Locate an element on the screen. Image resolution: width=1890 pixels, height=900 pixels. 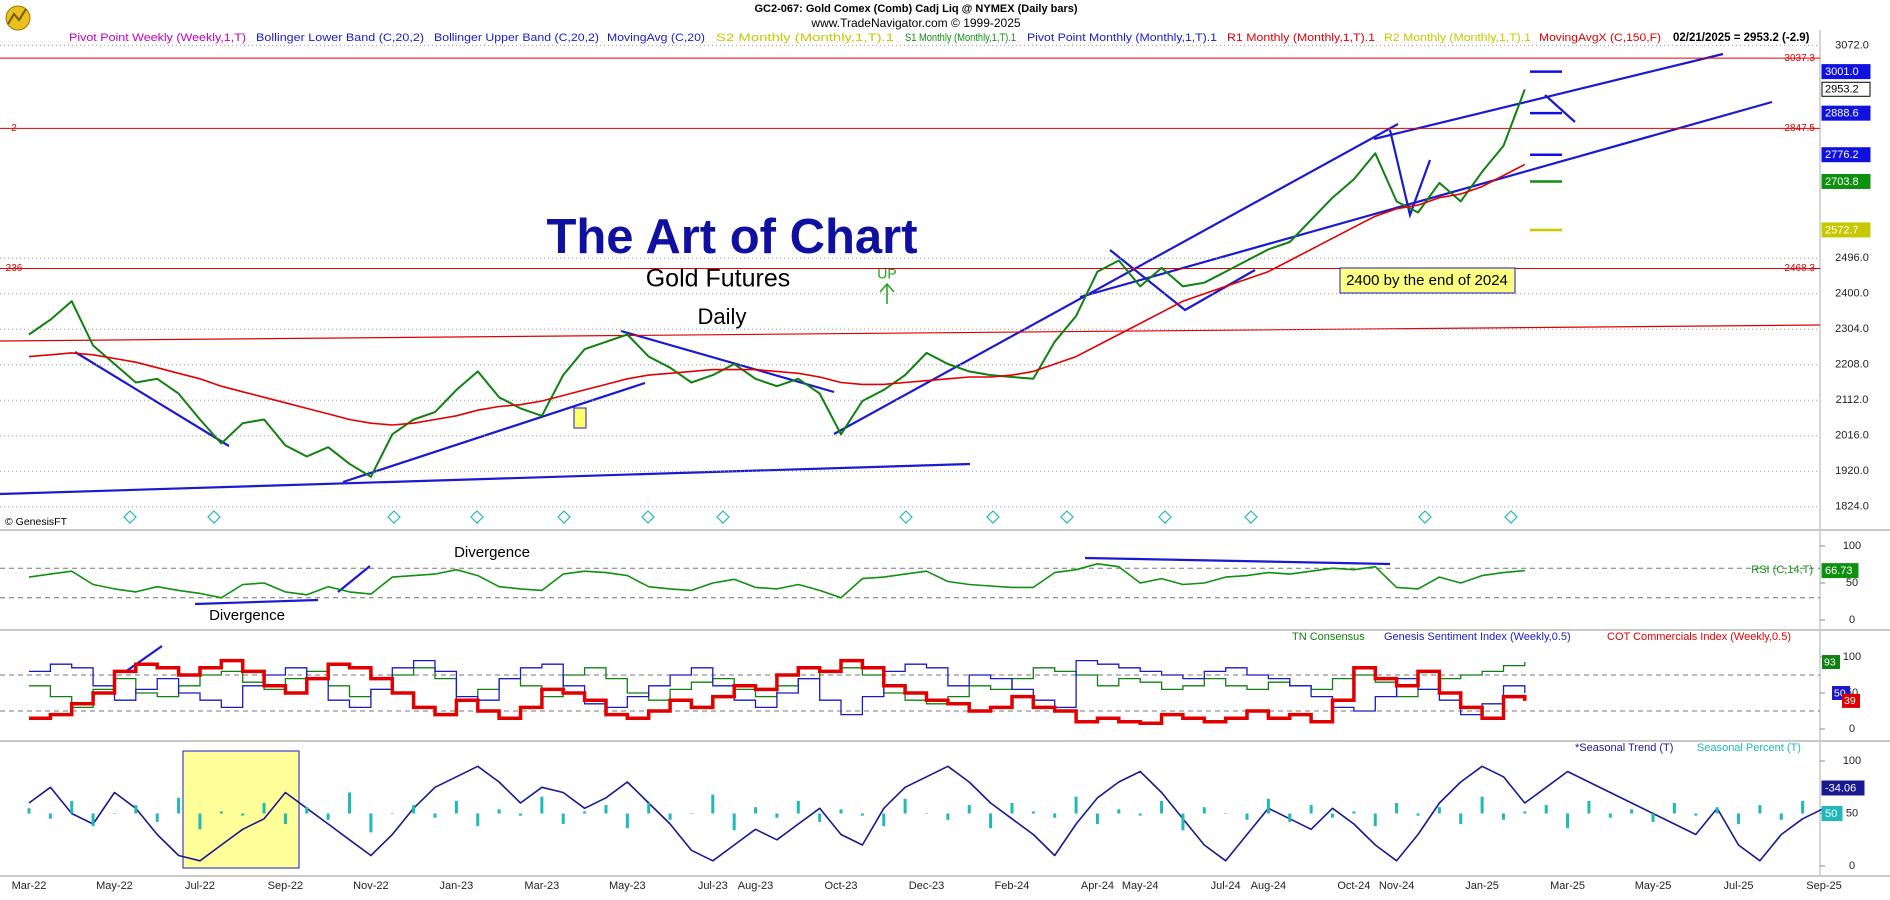
price-box: 2703.8 is located at coordinates (1842, 182).